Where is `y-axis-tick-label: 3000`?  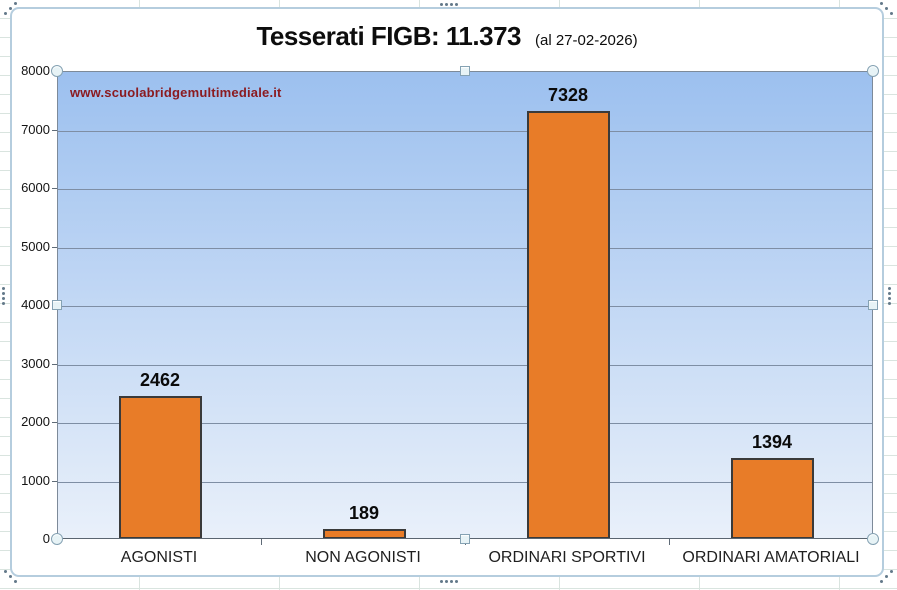 y-axis-tick-label: 3000 is located at coordinates (35, 363).